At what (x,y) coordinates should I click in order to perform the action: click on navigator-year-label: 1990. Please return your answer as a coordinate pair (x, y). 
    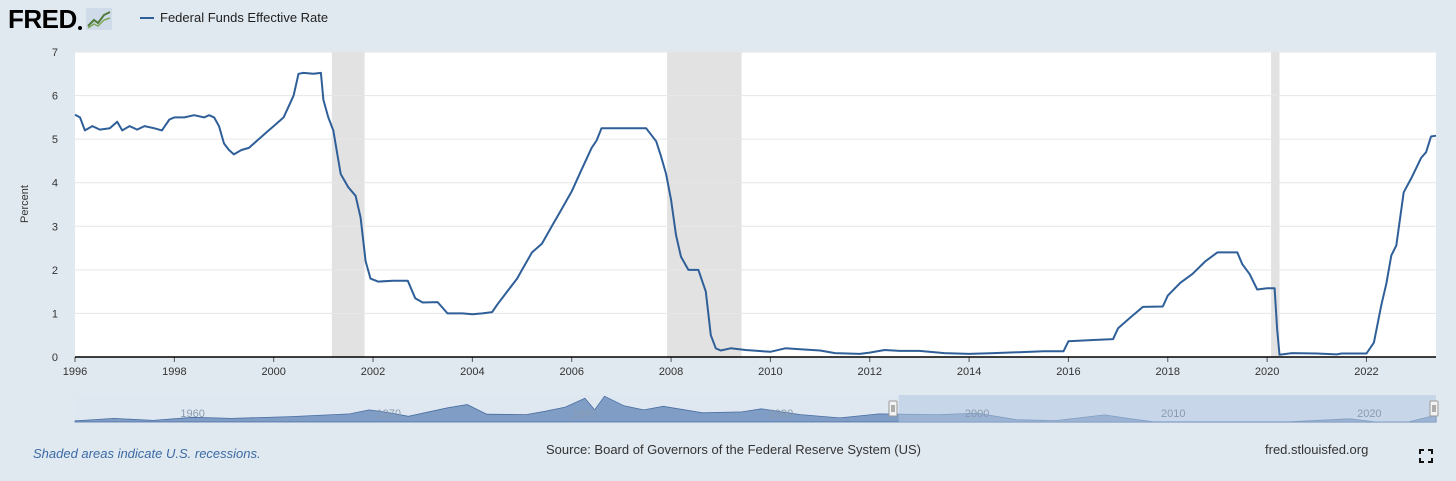
    Looking at the image, I should click on (781, 414).